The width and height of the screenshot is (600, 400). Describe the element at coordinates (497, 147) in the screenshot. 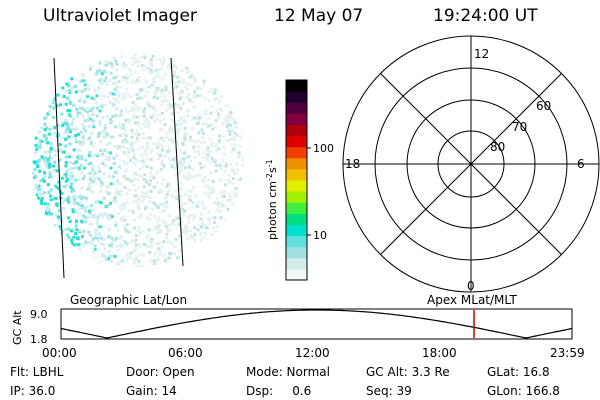

I see `mlat-label-80: 80` at that location.